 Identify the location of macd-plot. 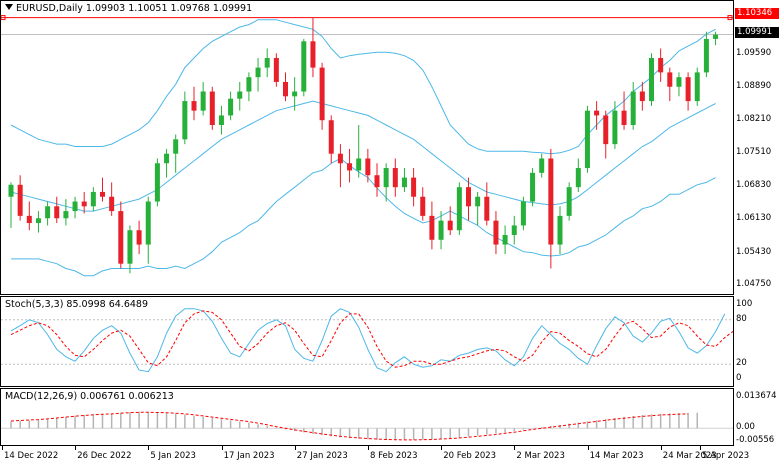
(367, 417).